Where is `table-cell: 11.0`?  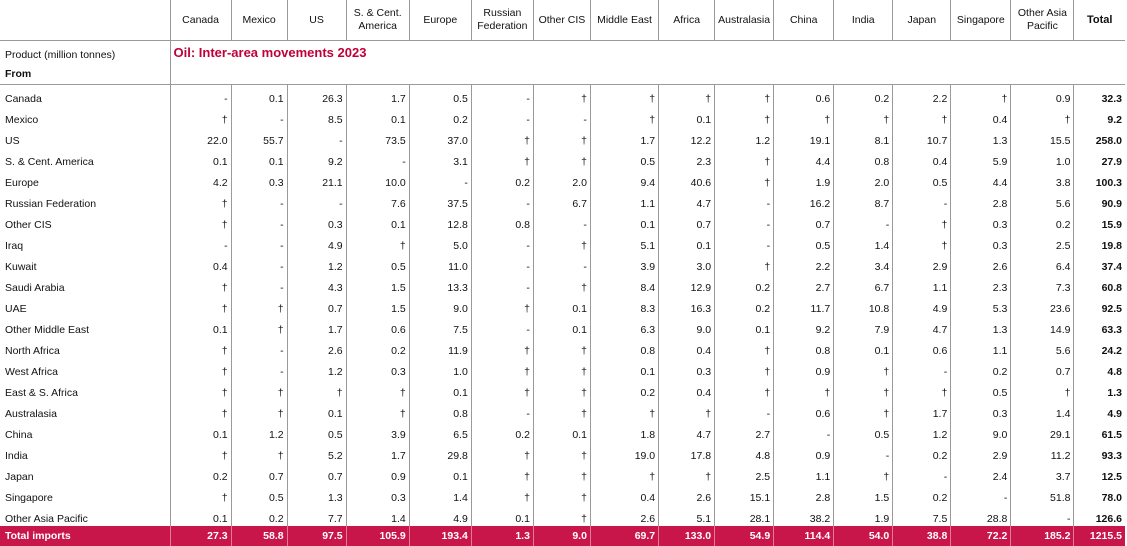 table-cell: 11.0 is located at coordinates (440, 263).